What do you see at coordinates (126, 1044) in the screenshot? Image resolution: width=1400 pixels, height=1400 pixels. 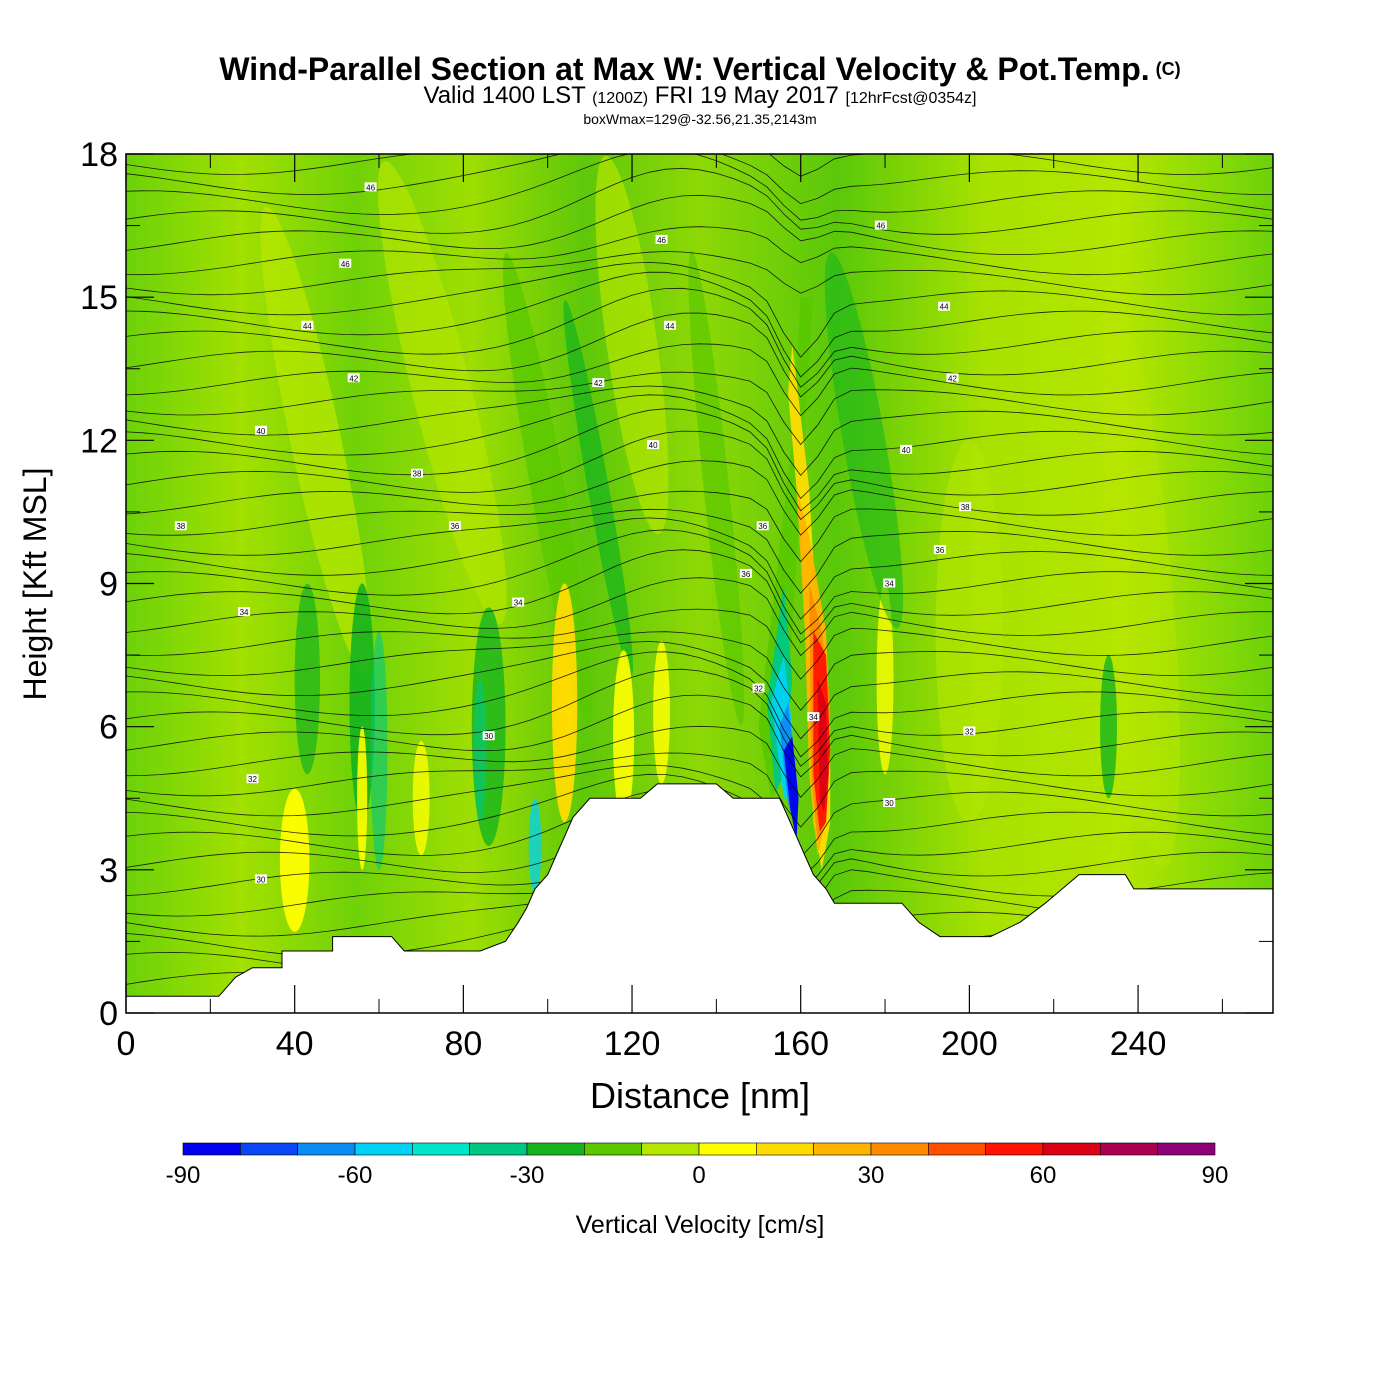 I see `x-tick-label: 0` at bounding box center [126, 1044].